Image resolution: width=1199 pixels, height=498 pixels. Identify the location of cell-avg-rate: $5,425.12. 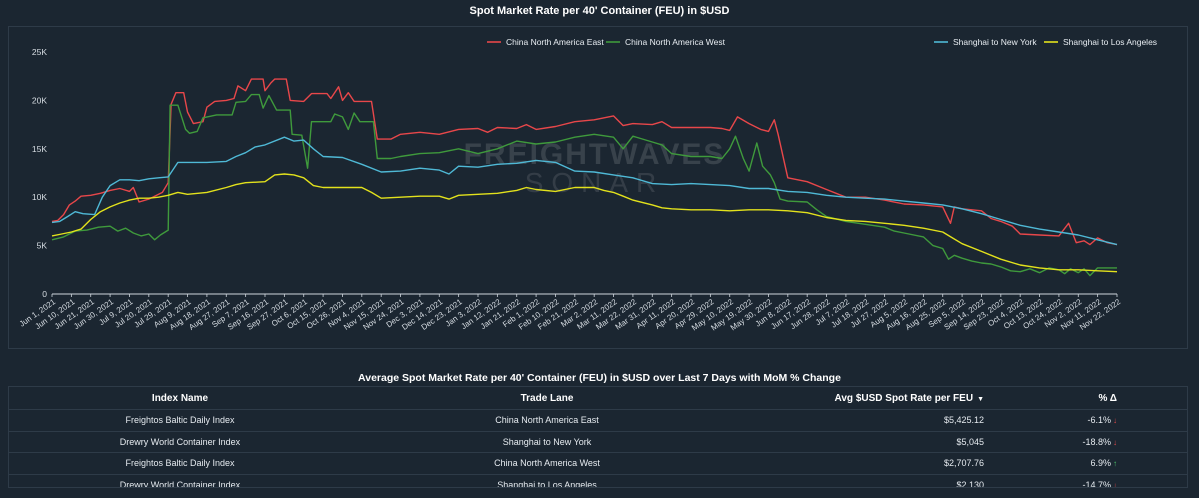
(871, 420).